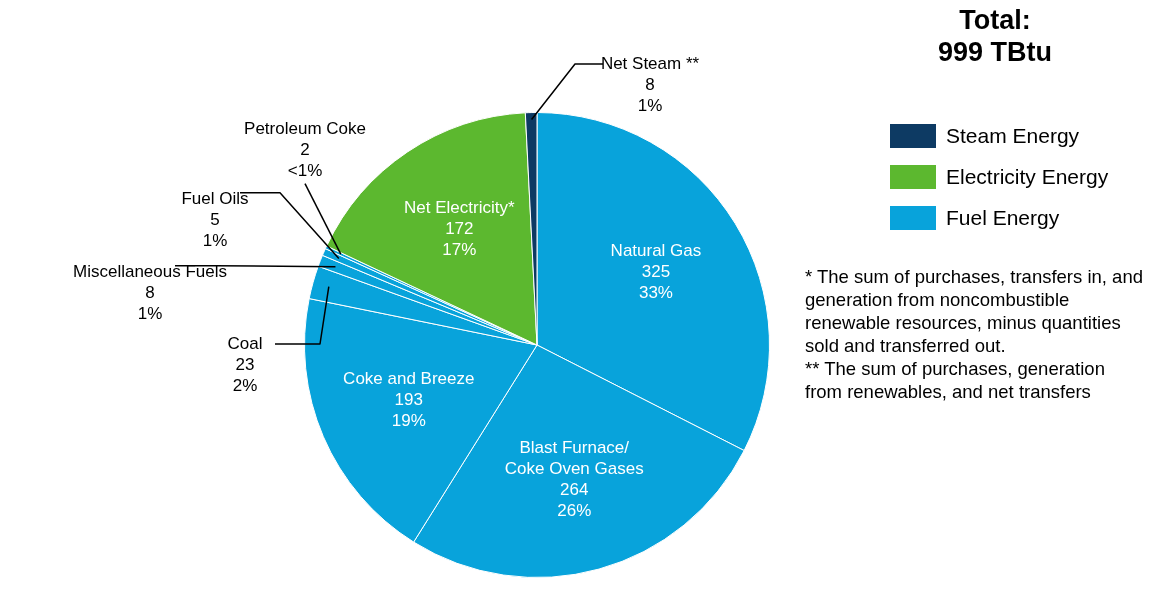 The image size is (1152, 598). I want to click on text: Fuel Energy, so click(1003, 217).